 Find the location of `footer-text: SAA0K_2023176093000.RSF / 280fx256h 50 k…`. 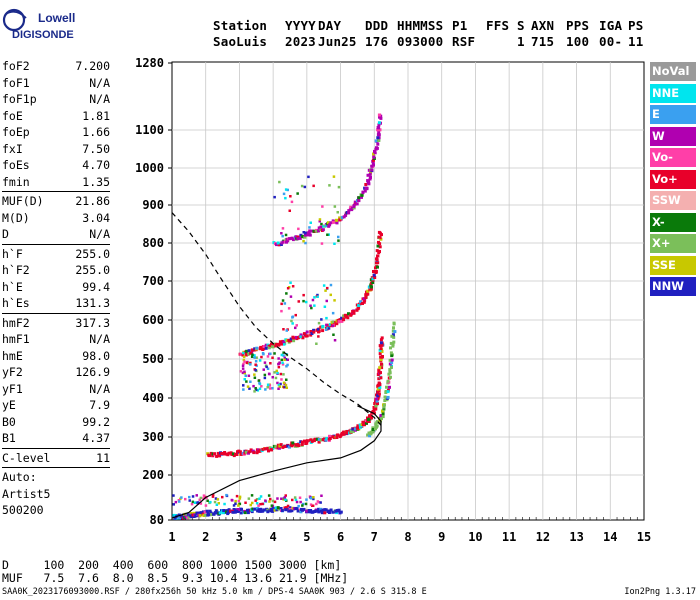

footer-text: SAA0K_2023176093000.RSF / 280fx256h 50 k… is located at coordinates (214, 592).